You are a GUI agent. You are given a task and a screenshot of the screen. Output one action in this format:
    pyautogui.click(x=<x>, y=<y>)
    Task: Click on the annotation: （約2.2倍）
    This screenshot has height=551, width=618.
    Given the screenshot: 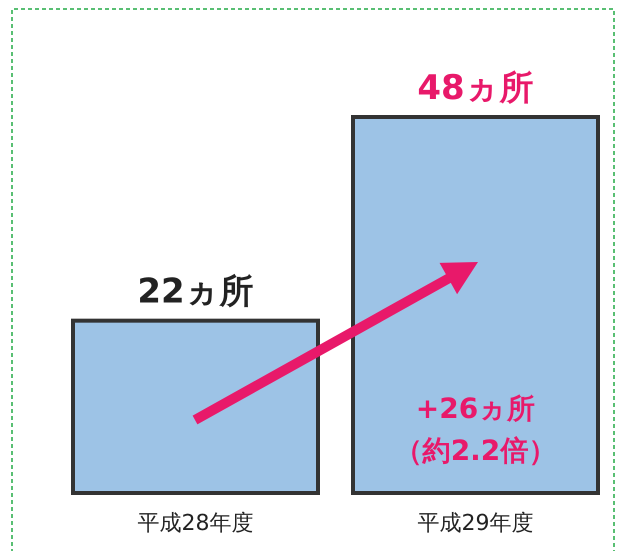 What is the action you would take?
    pyautogui.click(x=475, y=450)
    